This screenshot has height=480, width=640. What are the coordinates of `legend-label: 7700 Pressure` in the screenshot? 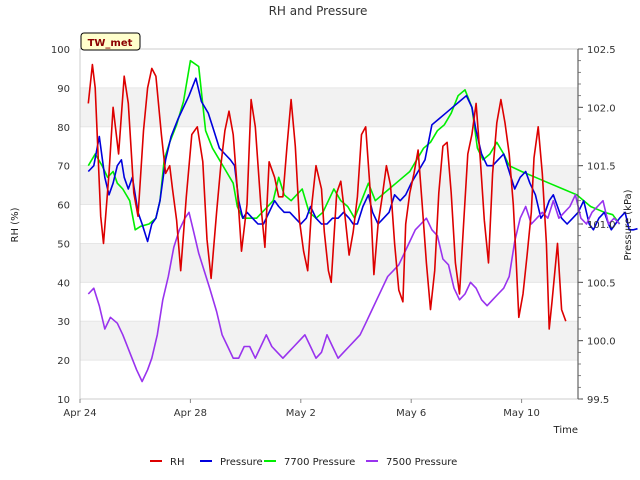 It's located at (319, 462).